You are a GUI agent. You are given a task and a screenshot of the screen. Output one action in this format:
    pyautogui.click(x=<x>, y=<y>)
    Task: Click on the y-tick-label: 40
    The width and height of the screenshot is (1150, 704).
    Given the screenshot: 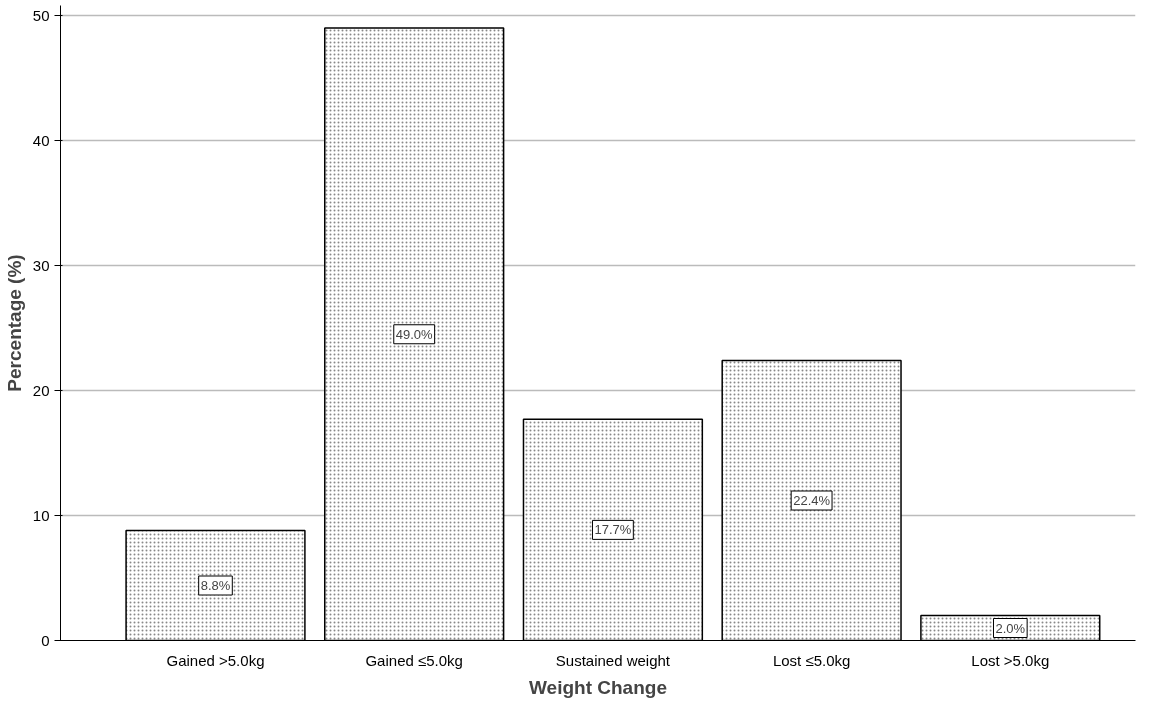 What is the action you would take?
    pyautogui.click(x=41, y=140)
    